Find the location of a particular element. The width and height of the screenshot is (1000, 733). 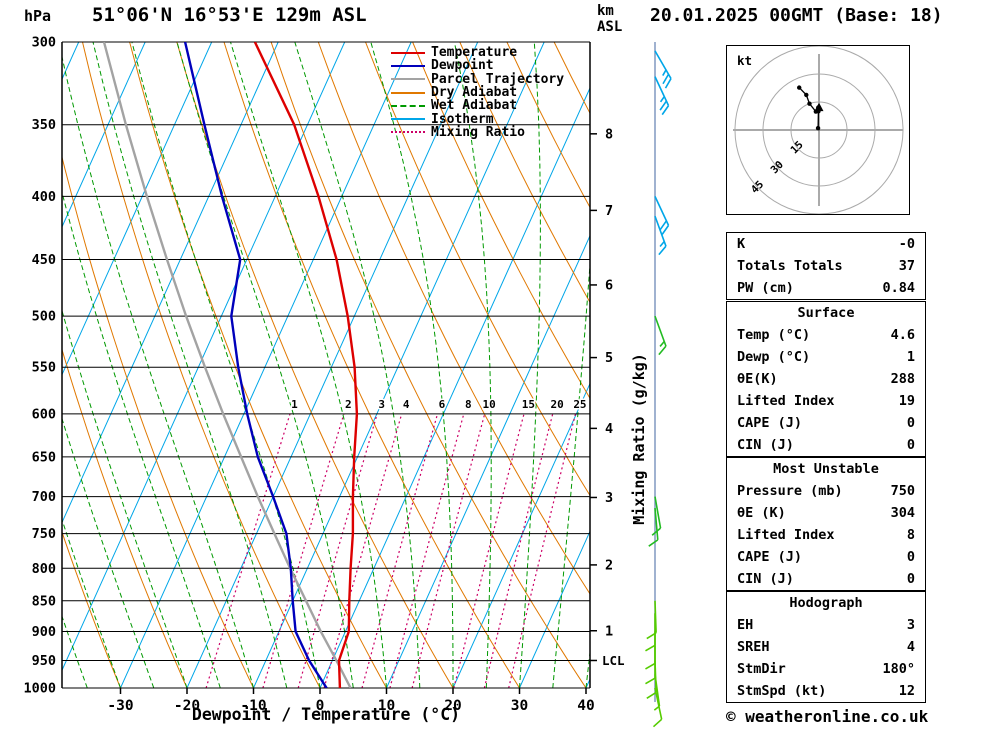

x-axis-title: Dewpoint / Temperature (°C) is located at coordinates (326, 714).